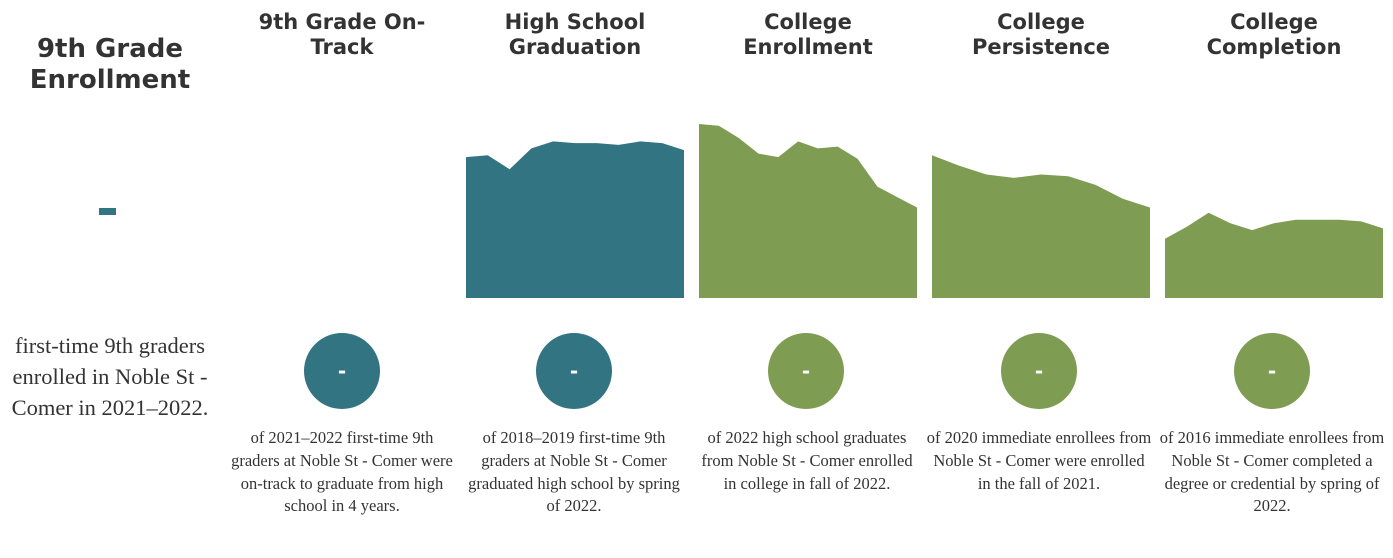 Image resolution: width=1393 pixels, height=558 pixels. Describe the element at coordinates (575, 34) in the screenshot. I see `column-title-hs-graduation: High School Graduation` at that location.